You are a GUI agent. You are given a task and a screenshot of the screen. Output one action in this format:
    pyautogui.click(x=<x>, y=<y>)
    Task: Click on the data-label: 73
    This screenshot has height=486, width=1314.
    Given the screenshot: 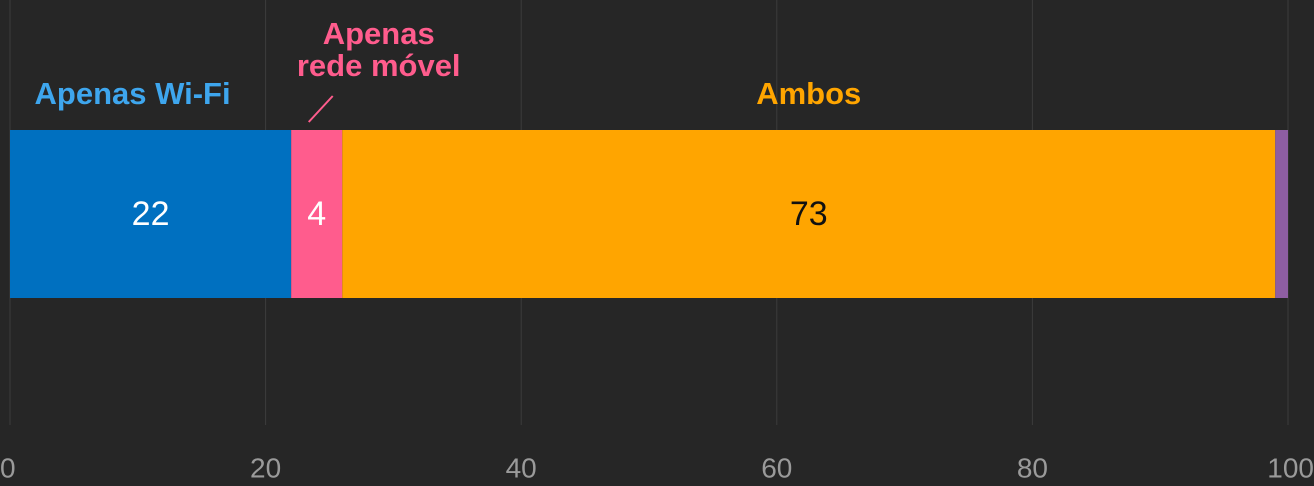 What is the action you would take?
    pyautogui.click(x=809, y=214)
    